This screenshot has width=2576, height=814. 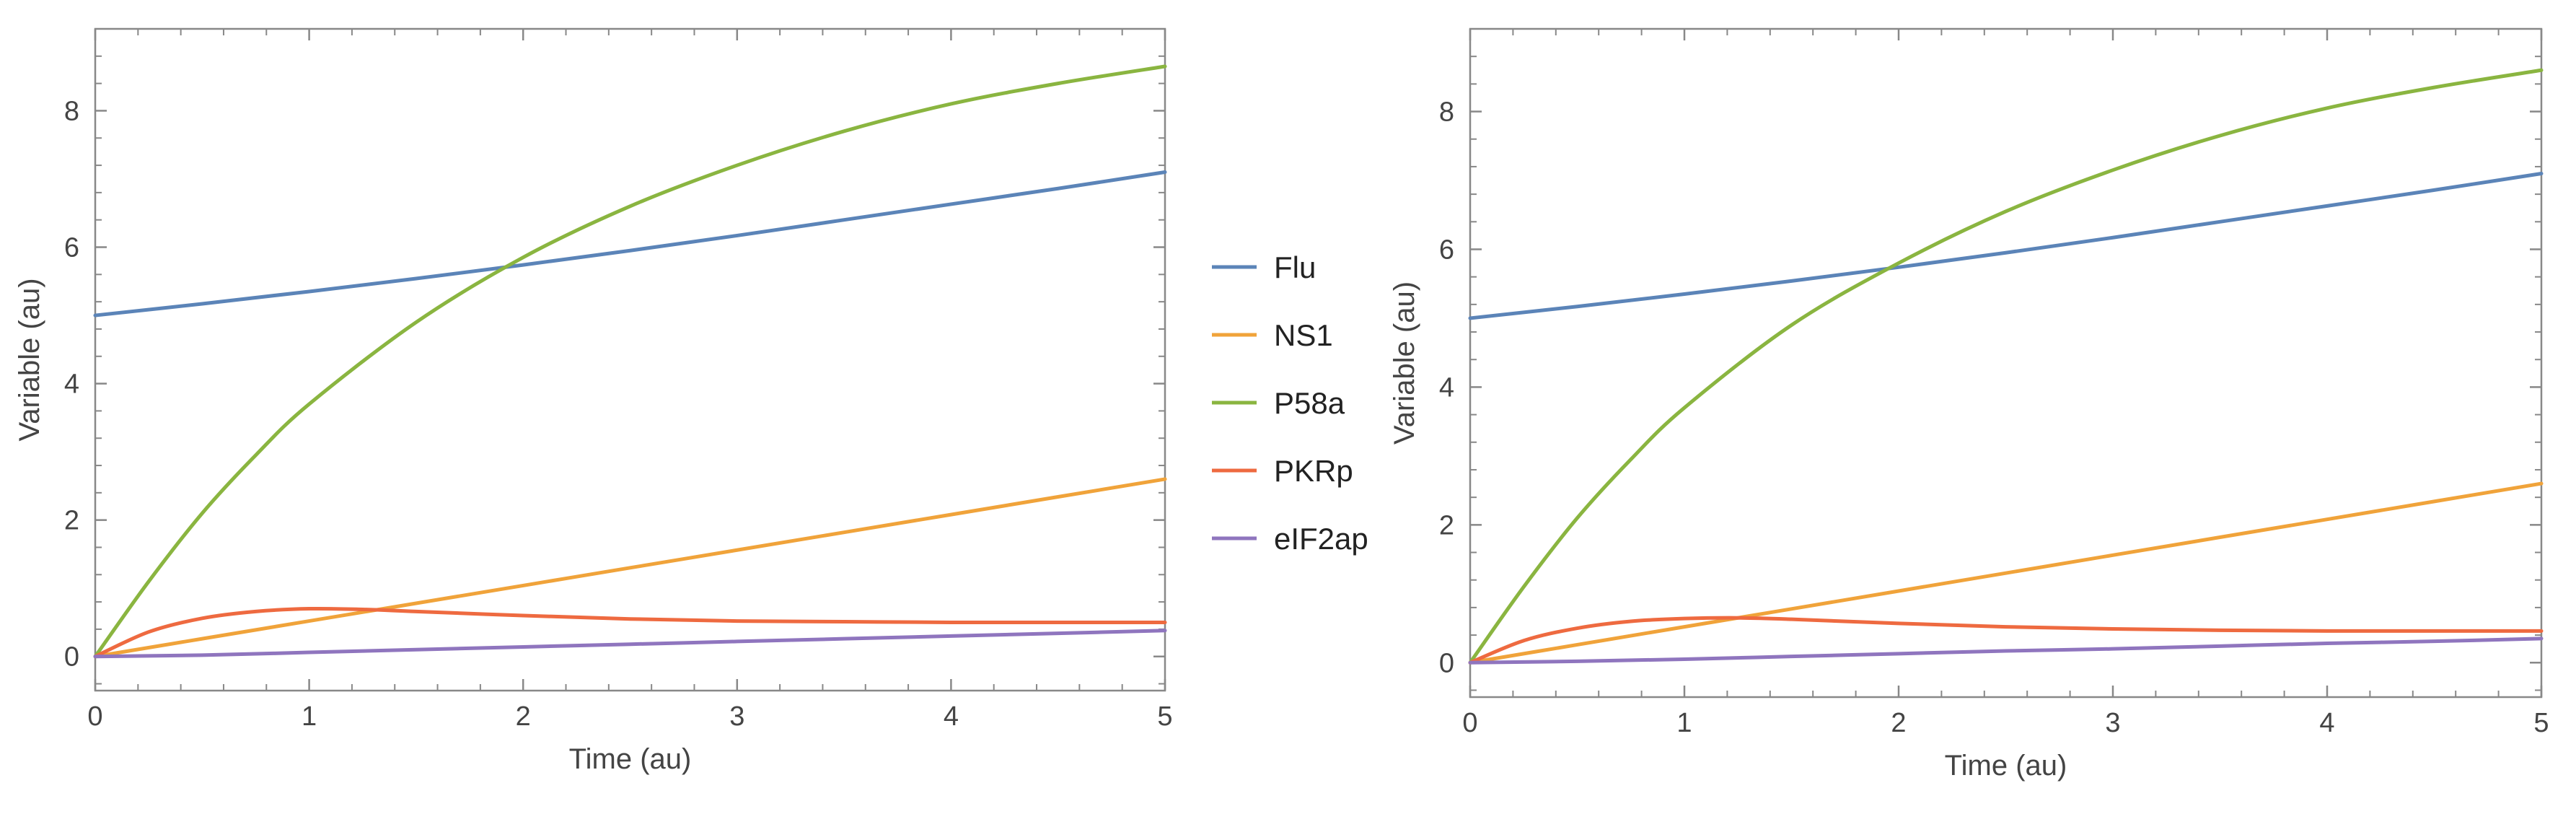 What do you see at coordinates (1446, 387) in the screenshot?
I see `right-chart-y-tick-label: 4` at bounding box center [1446, 387].